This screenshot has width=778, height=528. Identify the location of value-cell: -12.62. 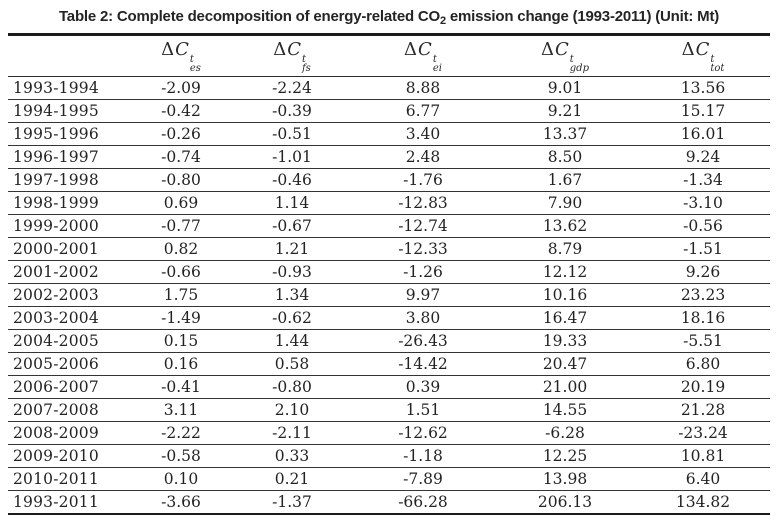
(423, 433).